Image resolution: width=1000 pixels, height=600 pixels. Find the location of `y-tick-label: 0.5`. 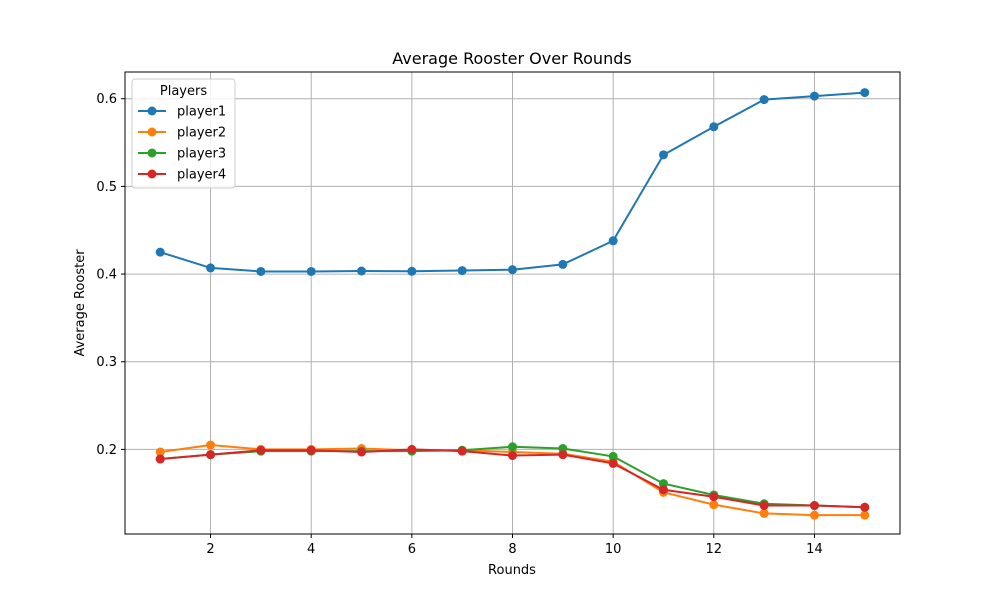

y-tick-label: 0.5 is located at coordinates (106, 187).